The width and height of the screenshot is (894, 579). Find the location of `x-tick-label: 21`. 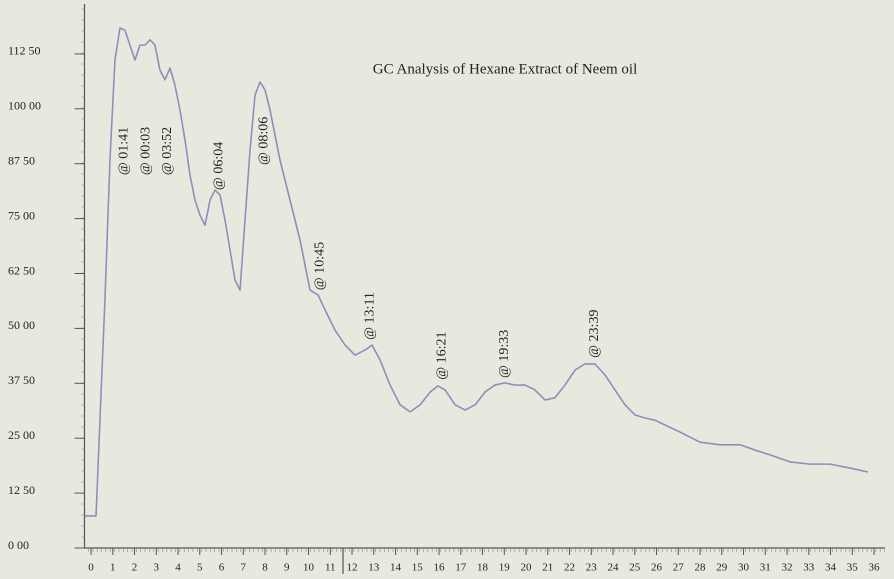

x-tick-label: 21 is located at coordinates (547, 568).